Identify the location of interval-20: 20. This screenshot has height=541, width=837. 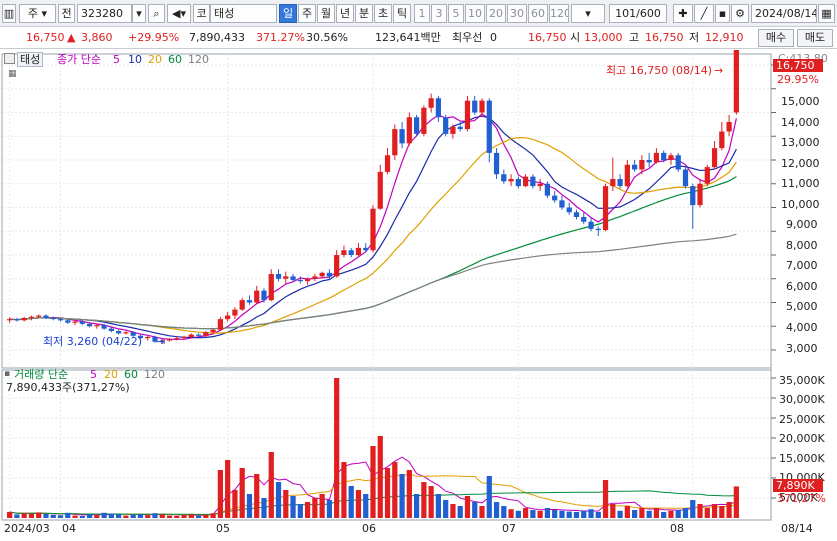
(496, 13).